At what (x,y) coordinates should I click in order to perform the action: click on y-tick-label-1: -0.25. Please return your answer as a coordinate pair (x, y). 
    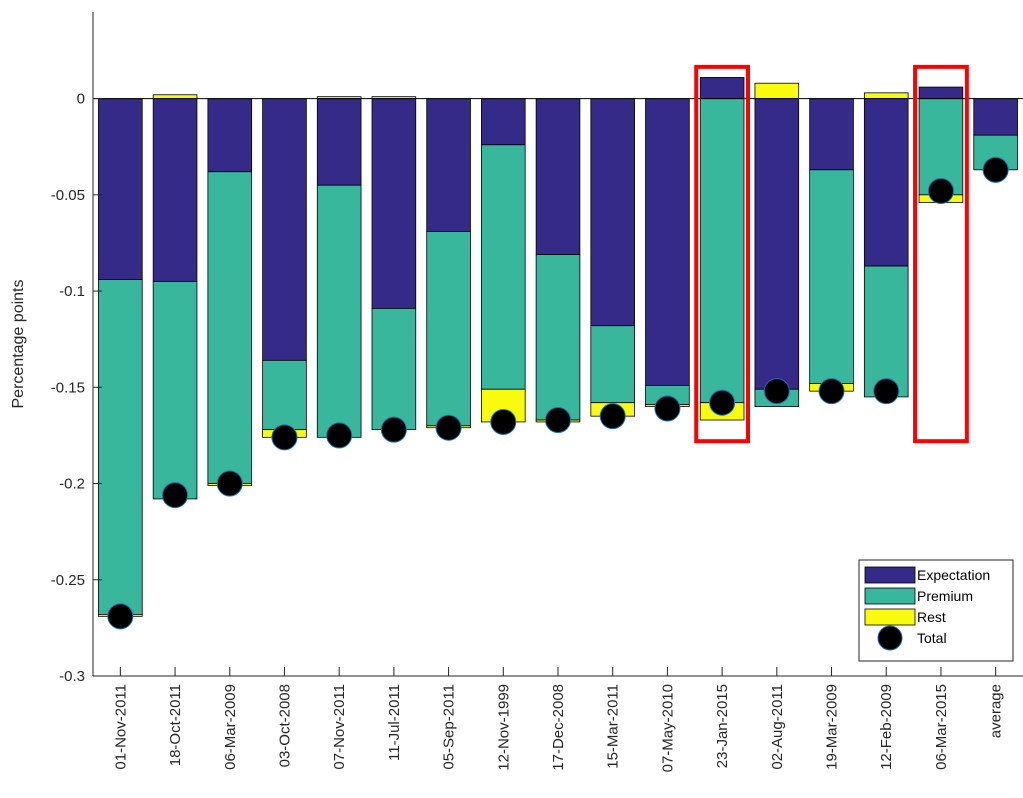
    Looking at the image, I should click on (68, 580).